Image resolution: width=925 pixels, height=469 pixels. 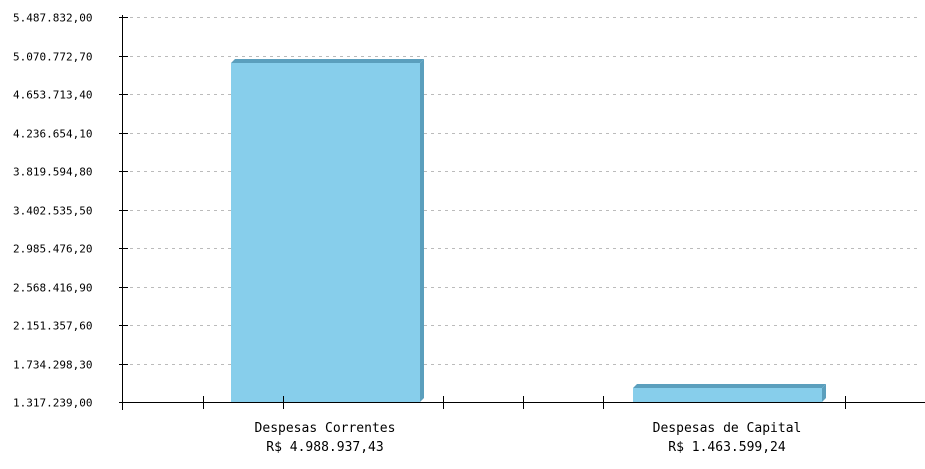 What do you see at coordinates (52, 95) in the screenshot?
I see `y-tick-label: 4.653.713,40` at bounding box center [52, 95].